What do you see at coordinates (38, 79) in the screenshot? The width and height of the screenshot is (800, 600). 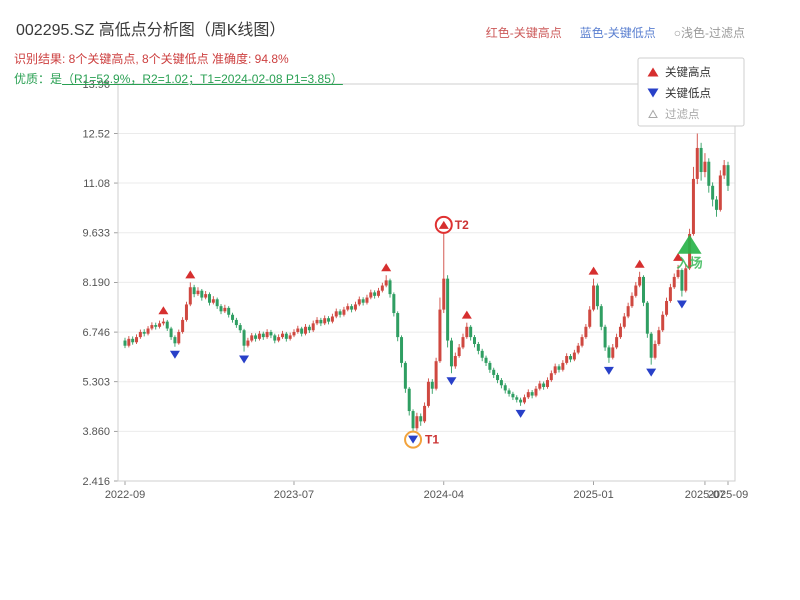 I see `quality-prefix: 优质：是` at bounding box center [38, 79].